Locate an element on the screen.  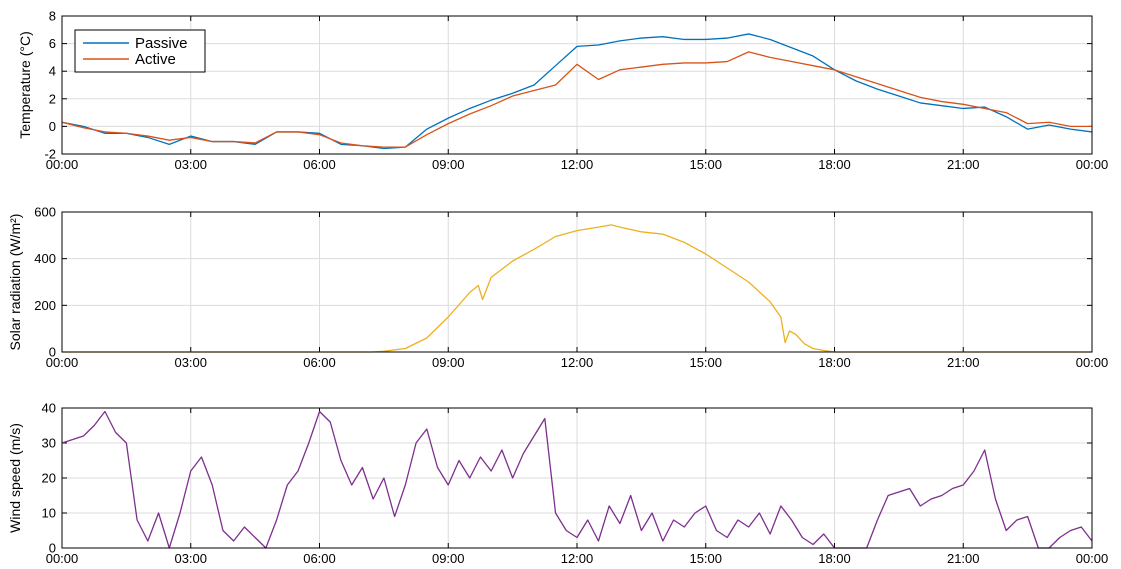
y-tick-label: 4 is located at coordinates (52, 71).